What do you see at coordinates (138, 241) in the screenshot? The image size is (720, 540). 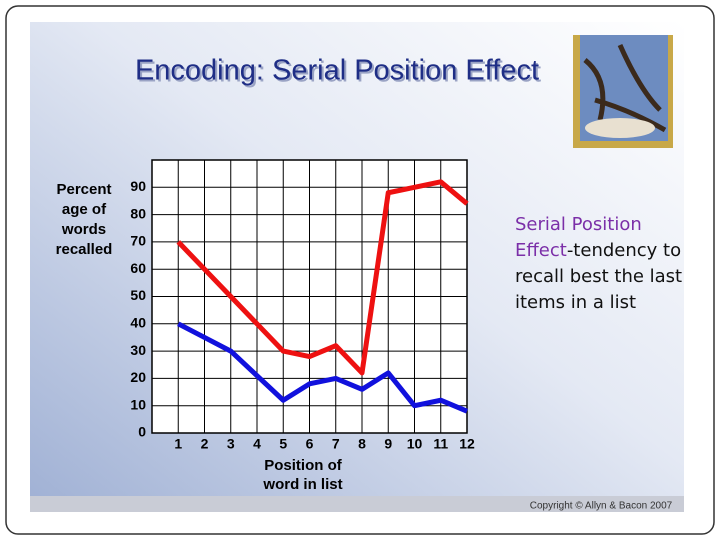 I see `y-tick-label: 70` at bounding box center [138, 241].